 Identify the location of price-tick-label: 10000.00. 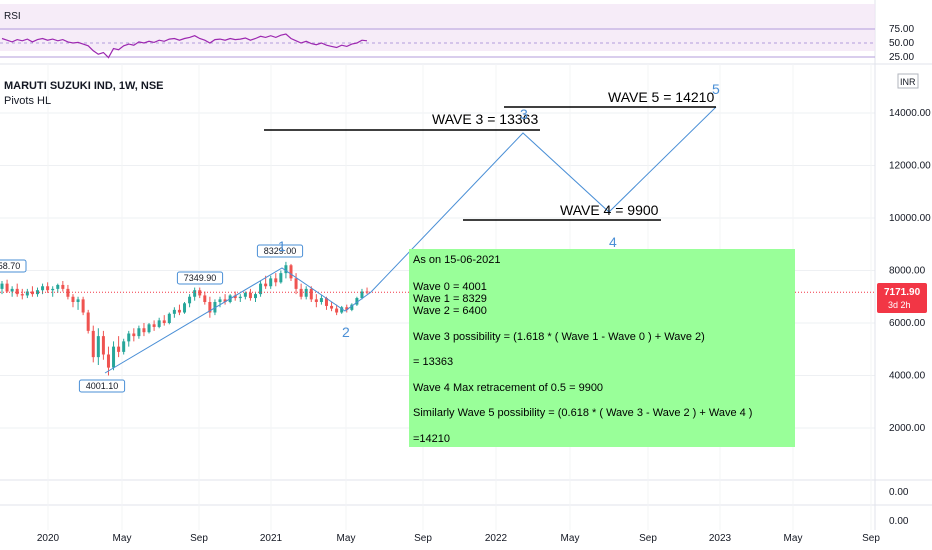
(910, 218).